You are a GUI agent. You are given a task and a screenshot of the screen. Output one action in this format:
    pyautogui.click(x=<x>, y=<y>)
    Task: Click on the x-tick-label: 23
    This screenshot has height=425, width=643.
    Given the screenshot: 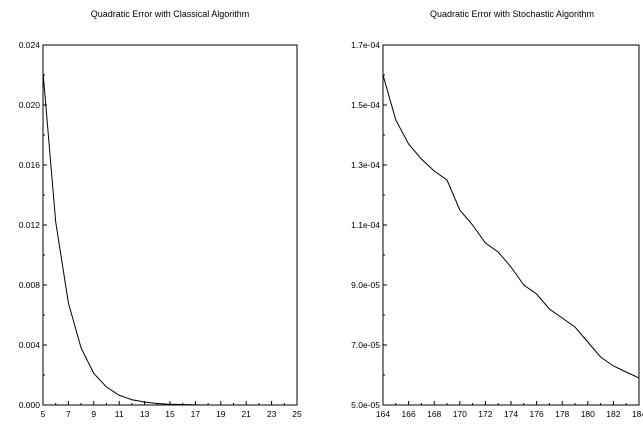 What is the action you would take?
    pyautogui.click(x=272, y=414)
    